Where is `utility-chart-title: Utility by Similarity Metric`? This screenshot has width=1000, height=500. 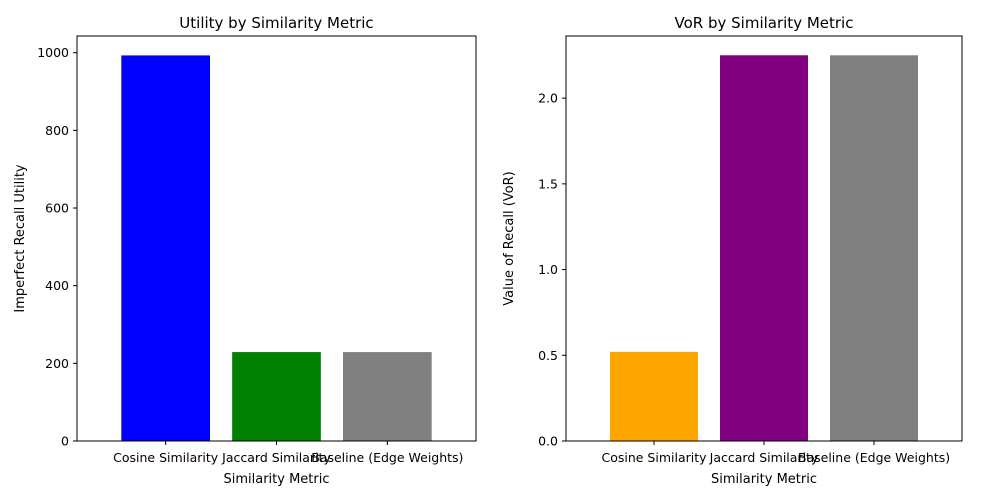
utility-chart-title: Utility by Similarity Metric is located at coordinates (276, 23).